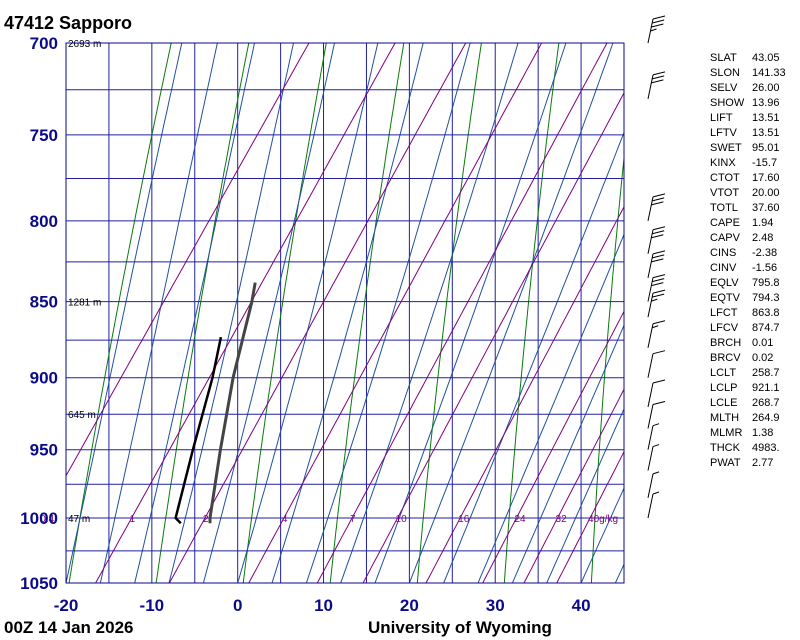  Describe the element at coordinates (766, 178) in the screenshot. I see `index-value: 17.60` at that location.